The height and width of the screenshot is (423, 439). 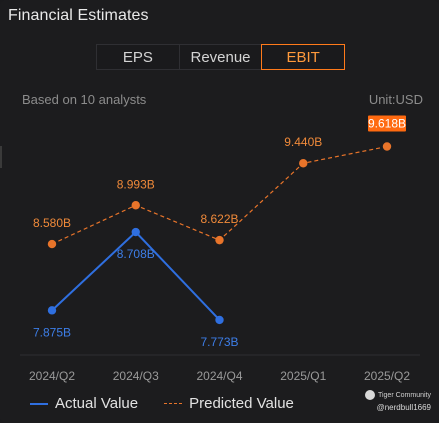 What do you see at coordinates (241, 403) in the screenshot?
I see `legend-predicted-label: Predicted Value` at bounding box center [241, 403].